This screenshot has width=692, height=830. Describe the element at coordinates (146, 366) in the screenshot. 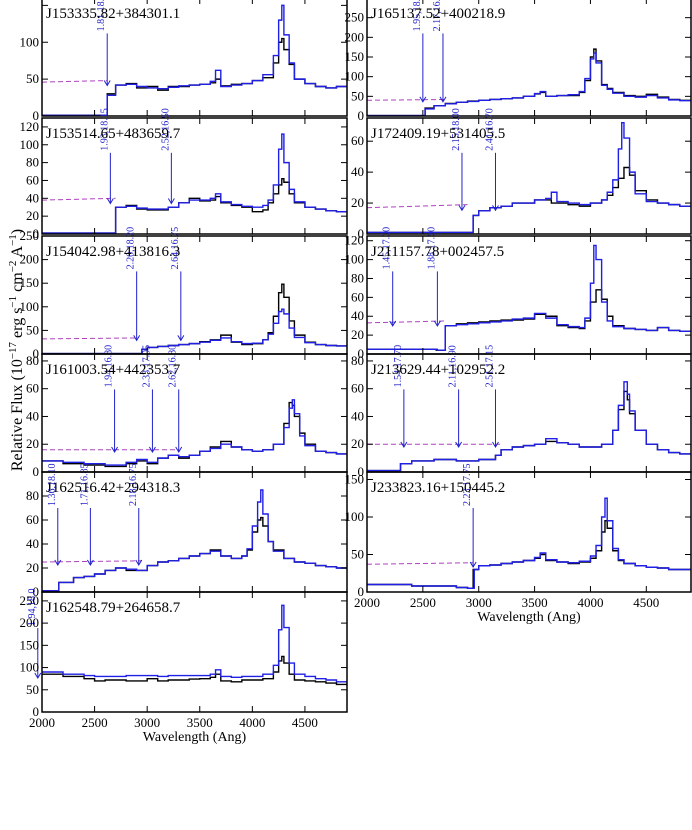

I see `annotation-label: 2.33,17.05` at that location.